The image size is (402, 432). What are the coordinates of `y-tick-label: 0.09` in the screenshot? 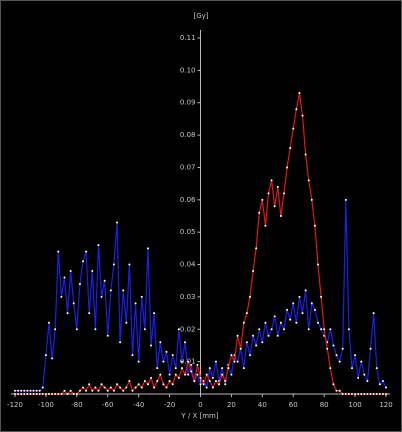 It's located at (188, 103).